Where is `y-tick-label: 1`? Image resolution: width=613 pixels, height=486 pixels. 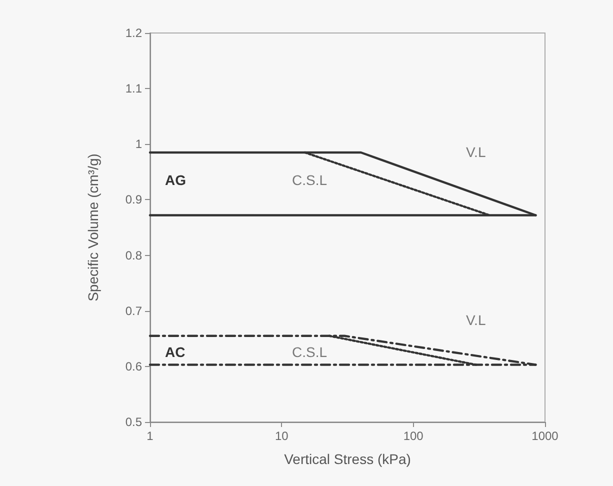
y-tick-label: 1 is located at coordinates (138, 144).